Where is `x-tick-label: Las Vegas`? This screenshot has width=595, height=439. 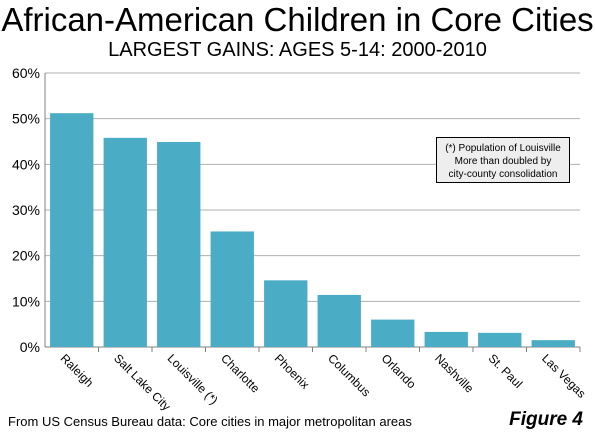 x-tick-label: Las Vegas is located at coordinates (564, 376).